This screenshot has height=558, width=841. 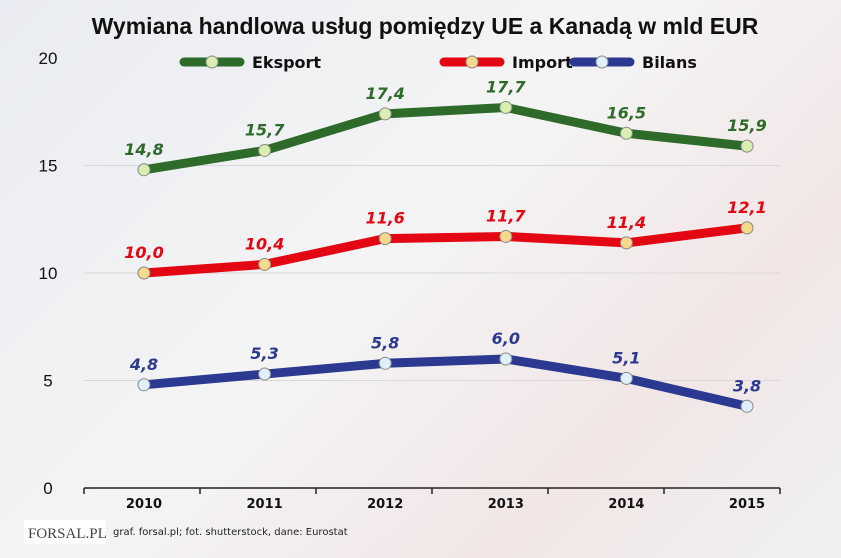 What do you see at coordinates (385, 342) in the screenshot?
I see `data-label: 5,8` at bounding box center [385, 342].